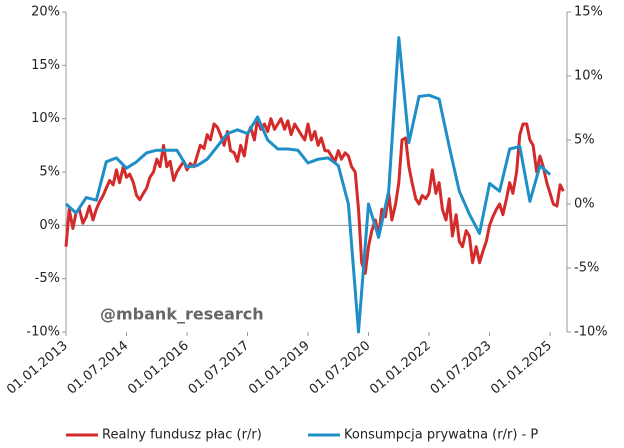 Image resolution: width=624 pixels, height=448 pixels. Describe the element at coordinates (98, 367) in the screenshot. I see `x-tick-label: 01.07.2014` at that location.